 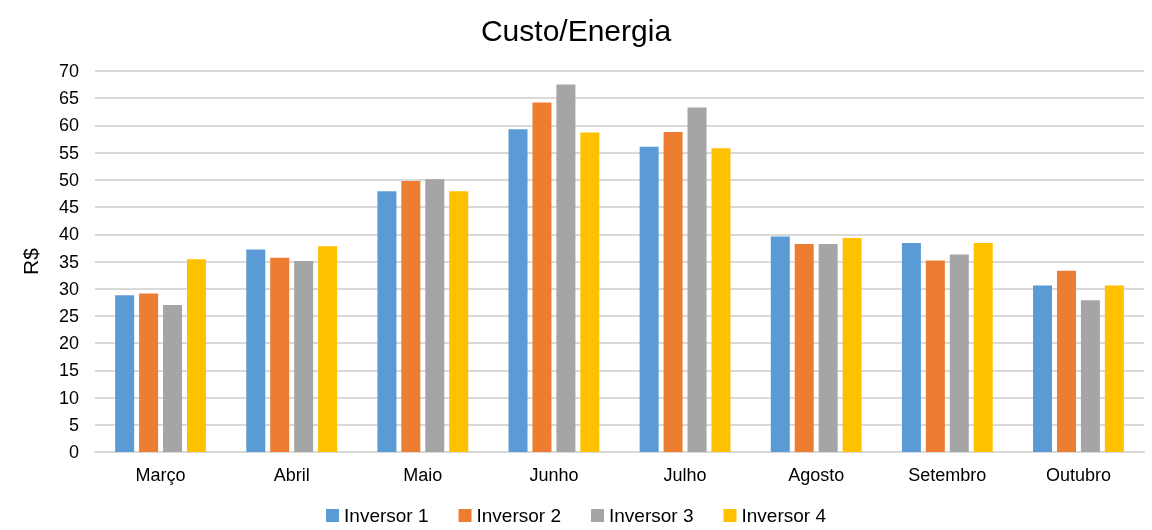 I want to click on legend-label: Inversor 4, so click(x=784, y=515).